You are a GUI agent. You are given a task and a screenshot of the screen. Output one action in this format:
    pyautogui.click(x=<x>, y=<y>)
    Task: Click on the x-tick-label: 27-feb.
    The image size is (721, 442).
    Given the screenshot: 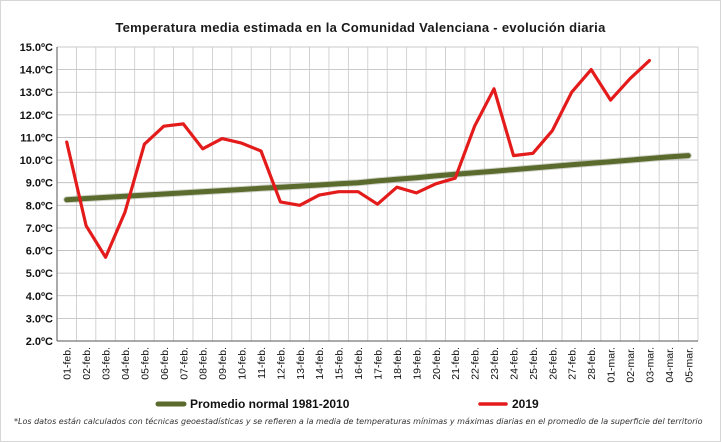 What is the action you would take?
    pyautogui.click(x=573, y=363)
    